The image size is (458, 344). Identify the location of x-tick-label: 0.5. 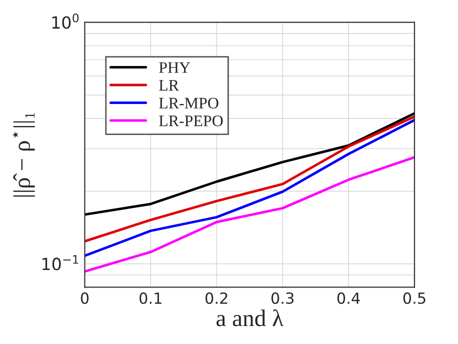
(414, 298).